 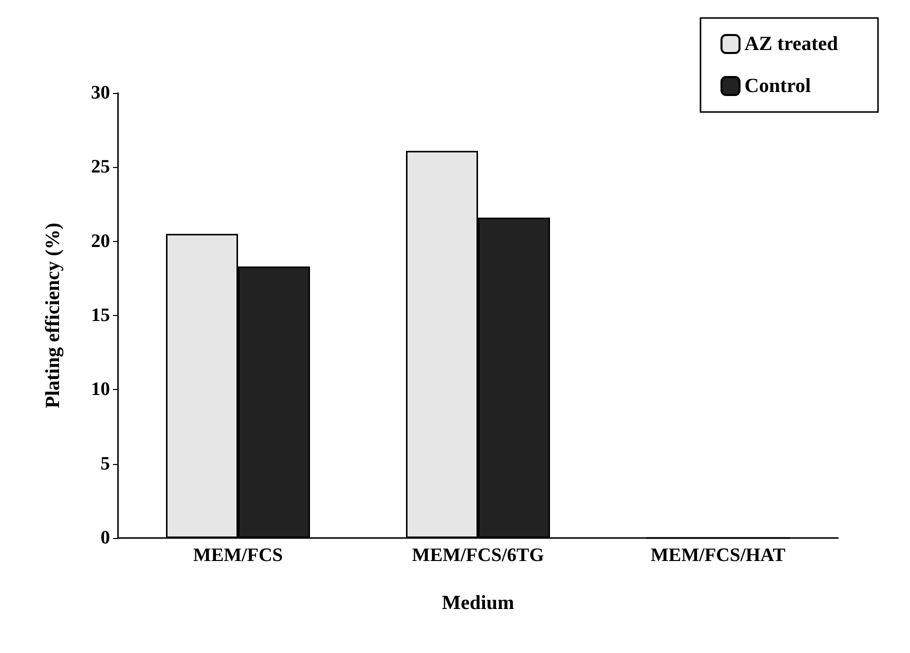 What do you see at coordinates (100, 241) in the screenshot?
I see `y-tick-label: 20` at bounding box center [100, 241].